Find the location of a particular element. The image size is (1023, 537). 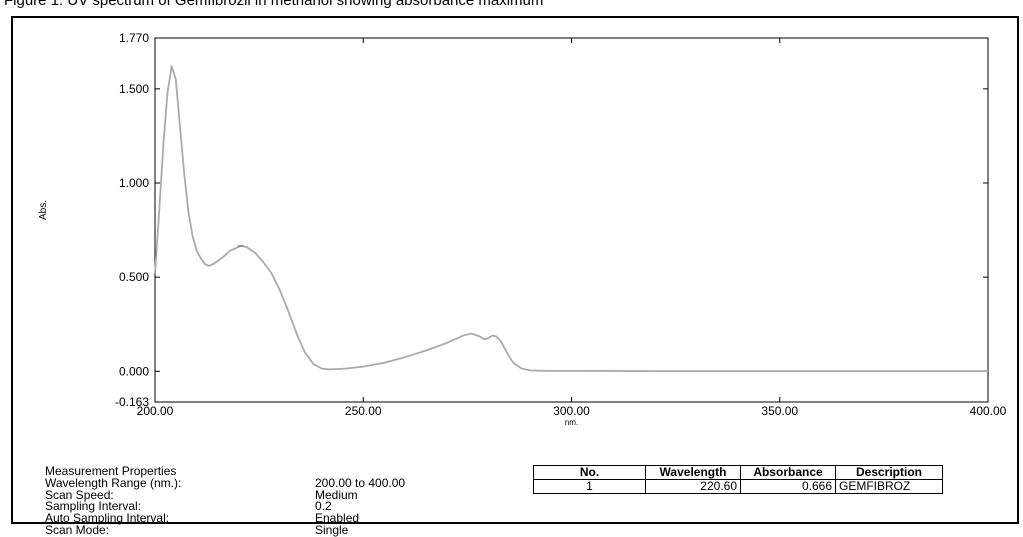

y-tick-label: 1.000 is located at coordinates (134, 183).